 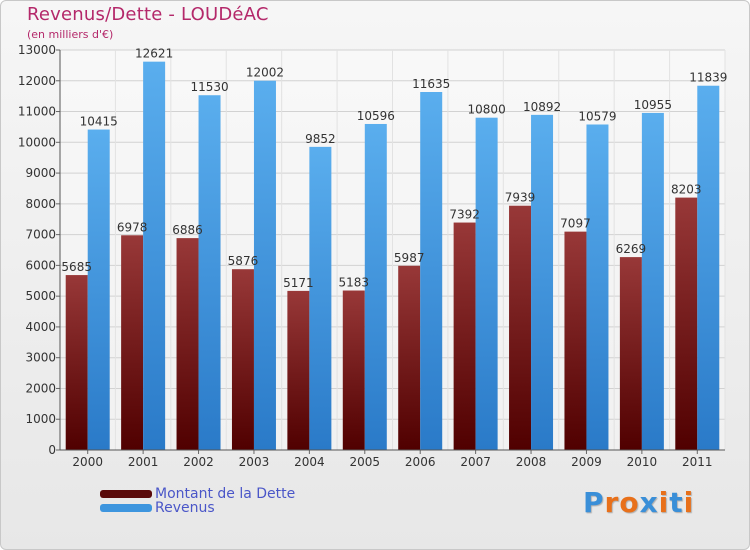 I want to click on data-label-debt: 5183, so click(x=354, y=283).